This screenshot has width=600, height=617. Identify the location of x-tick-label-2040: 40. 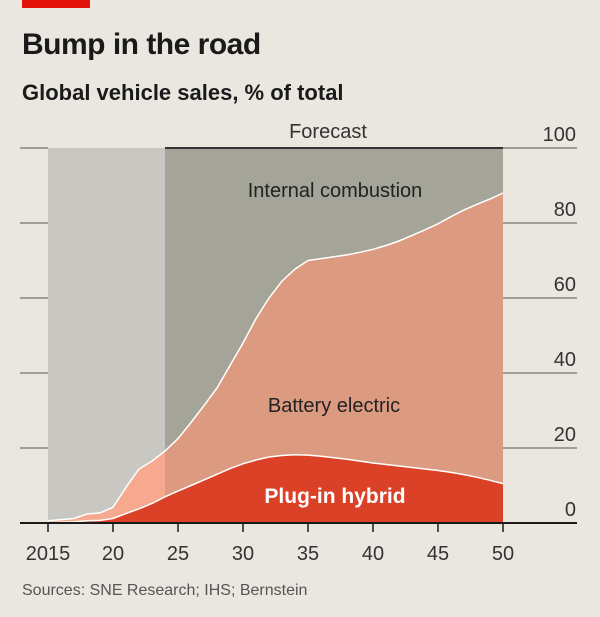
(373, 554).